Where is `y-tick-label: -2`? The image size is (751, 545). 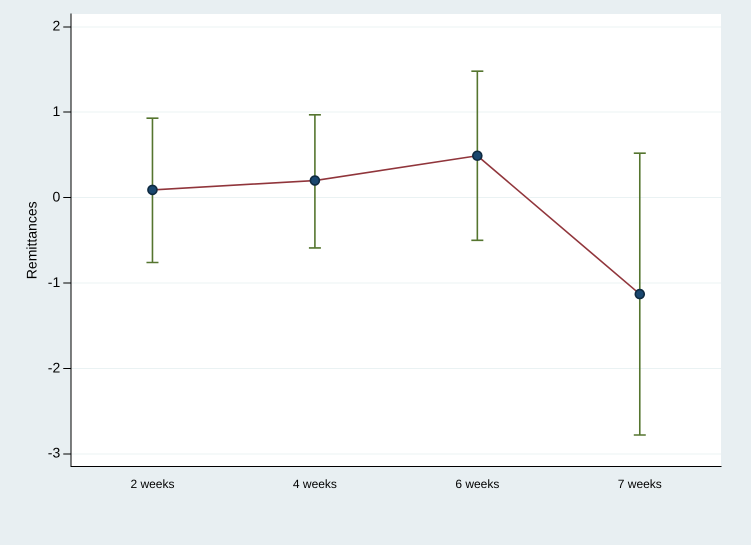
y-tick-label: -2 is located at coordinates (54, 367).